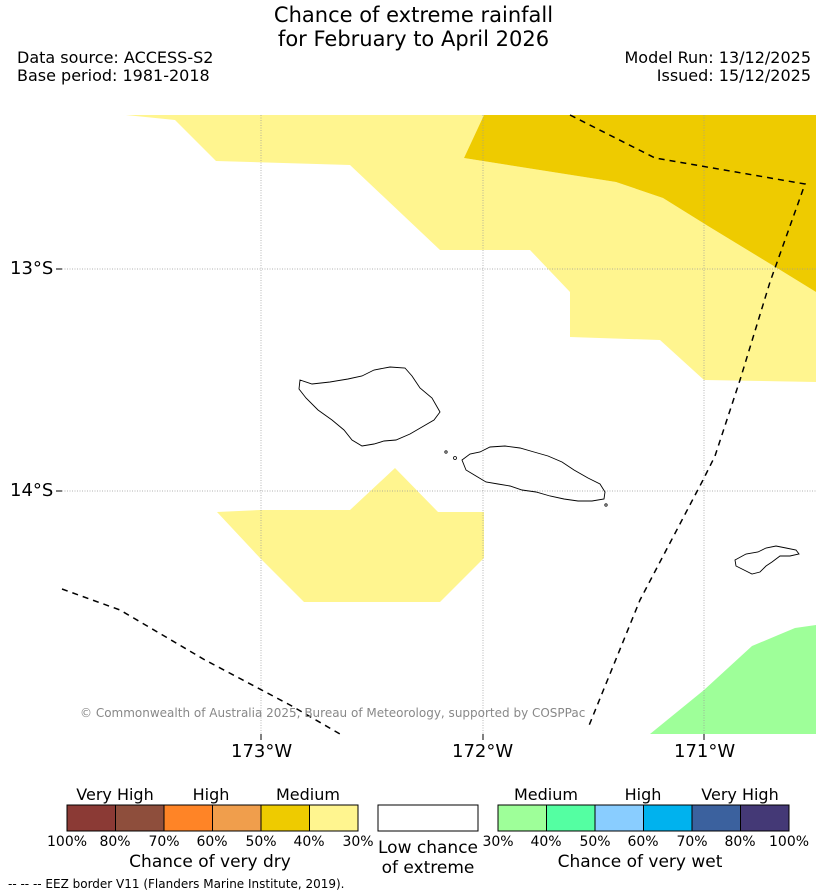 The height and width of the screenshot is (896, 827). I want to click on dry-tick: 60%, so click(212, 842).